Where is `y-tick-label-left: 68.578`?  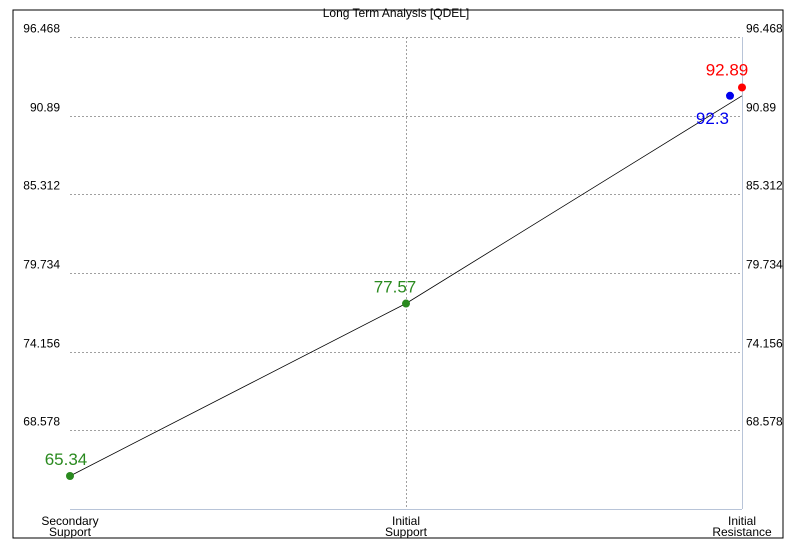
y-tick-label-left: 68.578 is located at coordinates (41, 422).